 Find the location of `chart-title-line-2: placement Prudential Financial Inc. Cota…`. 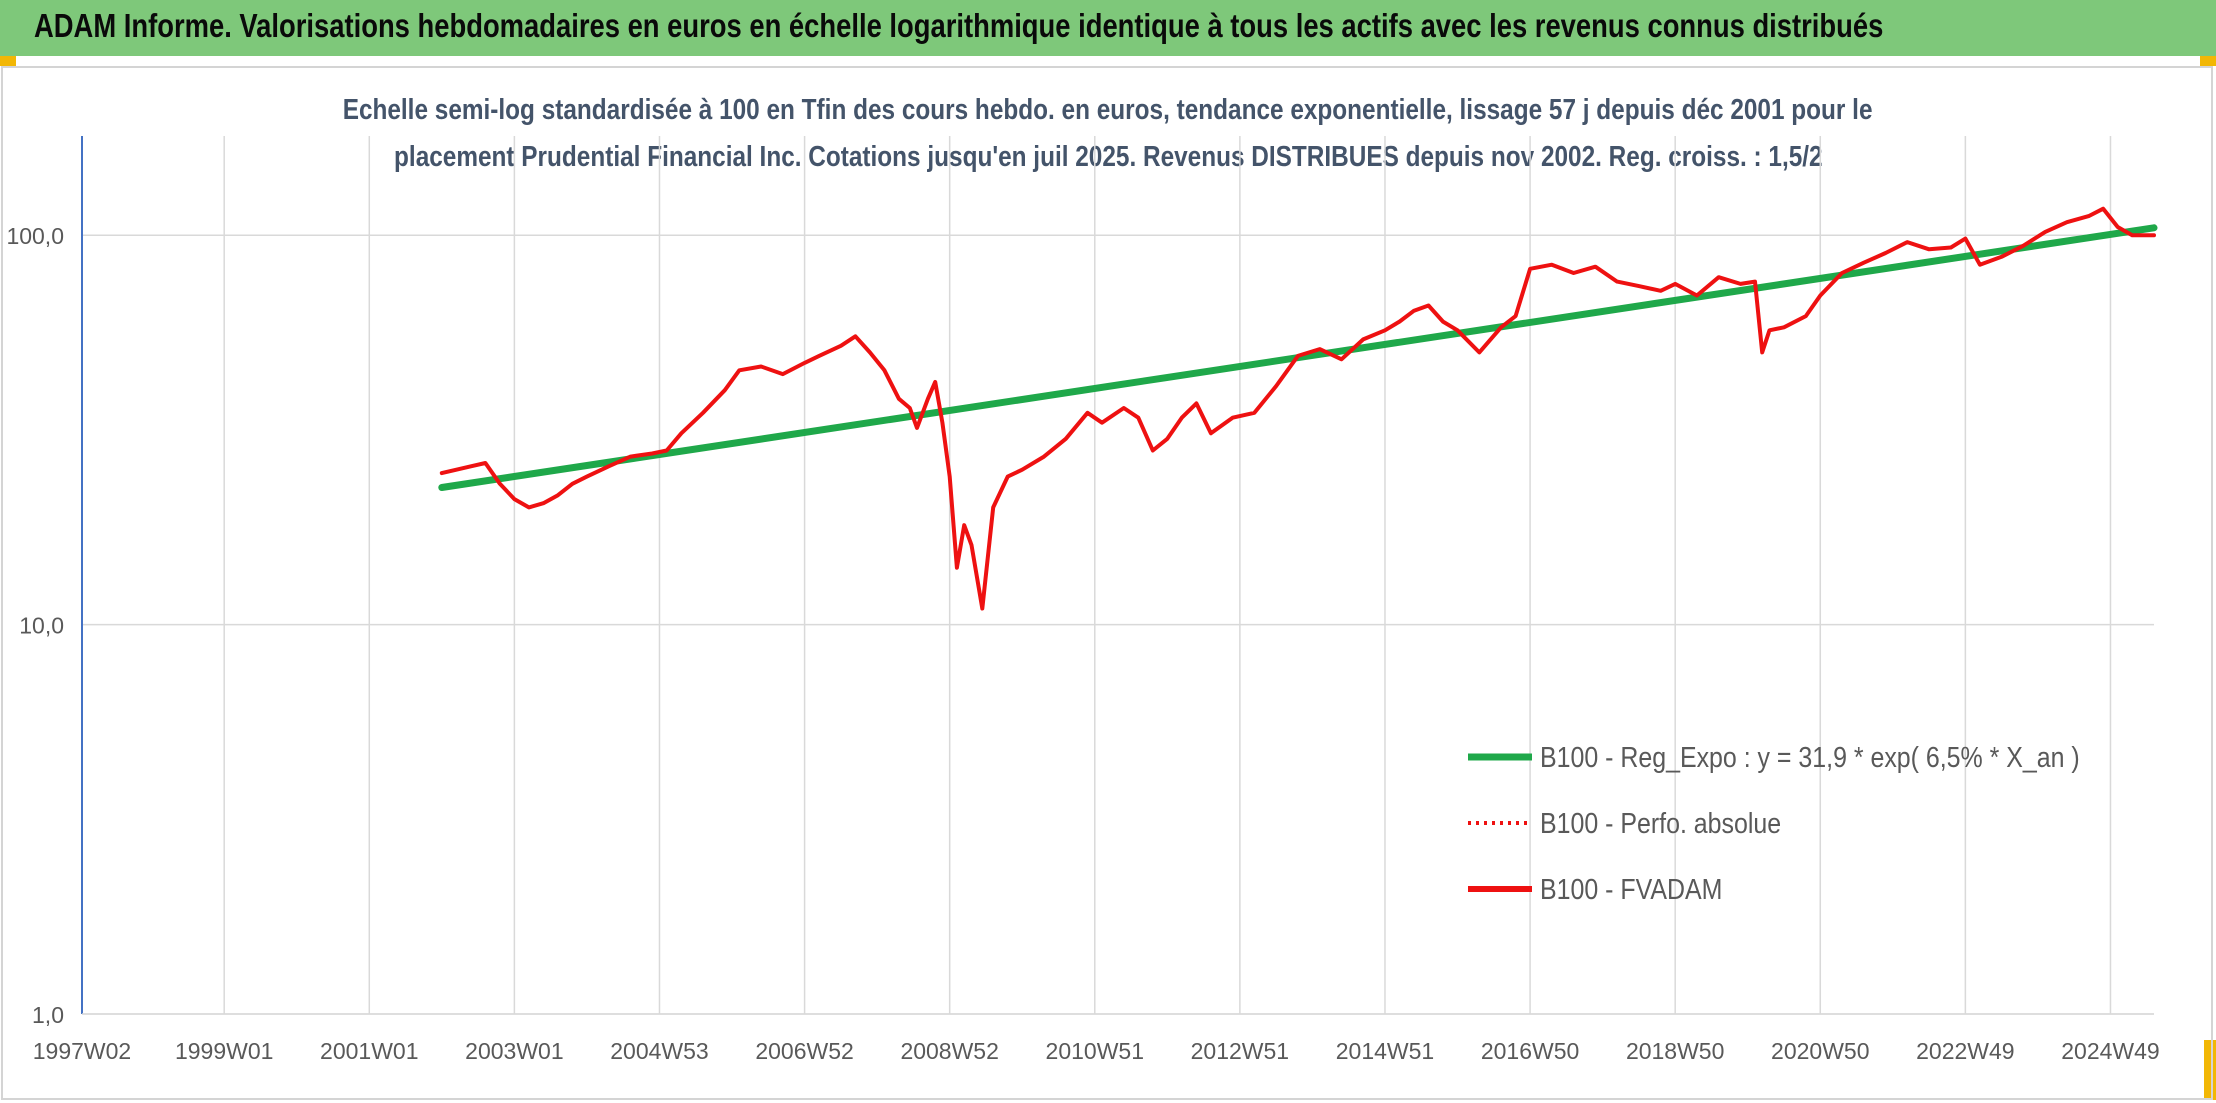

chart-title-line-2: placement Prudential Financial Inc. Cota… is located at coordinates (1108, 157).